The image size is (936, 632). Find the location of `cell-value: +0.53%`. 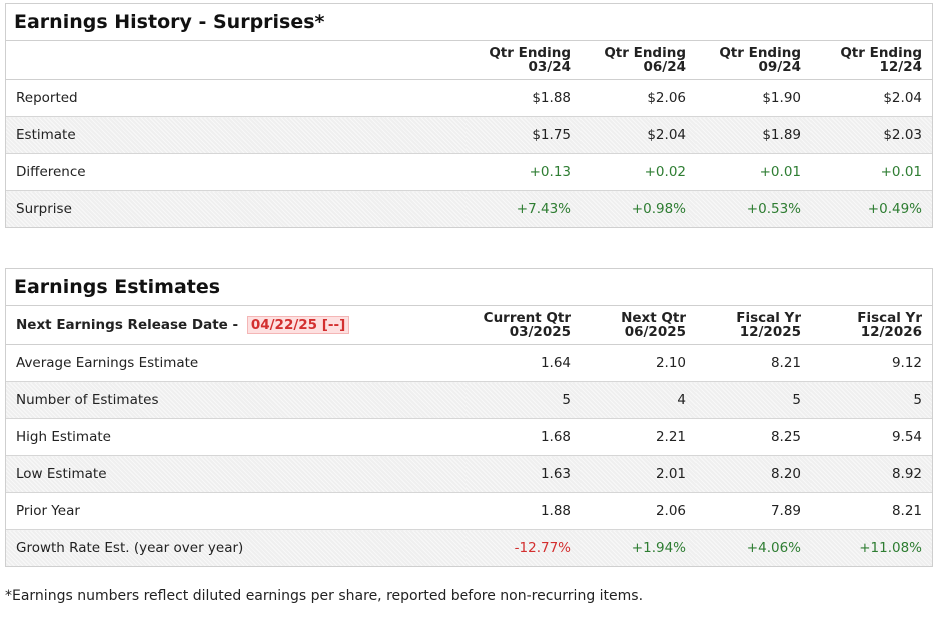

cell-value: +0.53% is located at coordinates (753, 209).